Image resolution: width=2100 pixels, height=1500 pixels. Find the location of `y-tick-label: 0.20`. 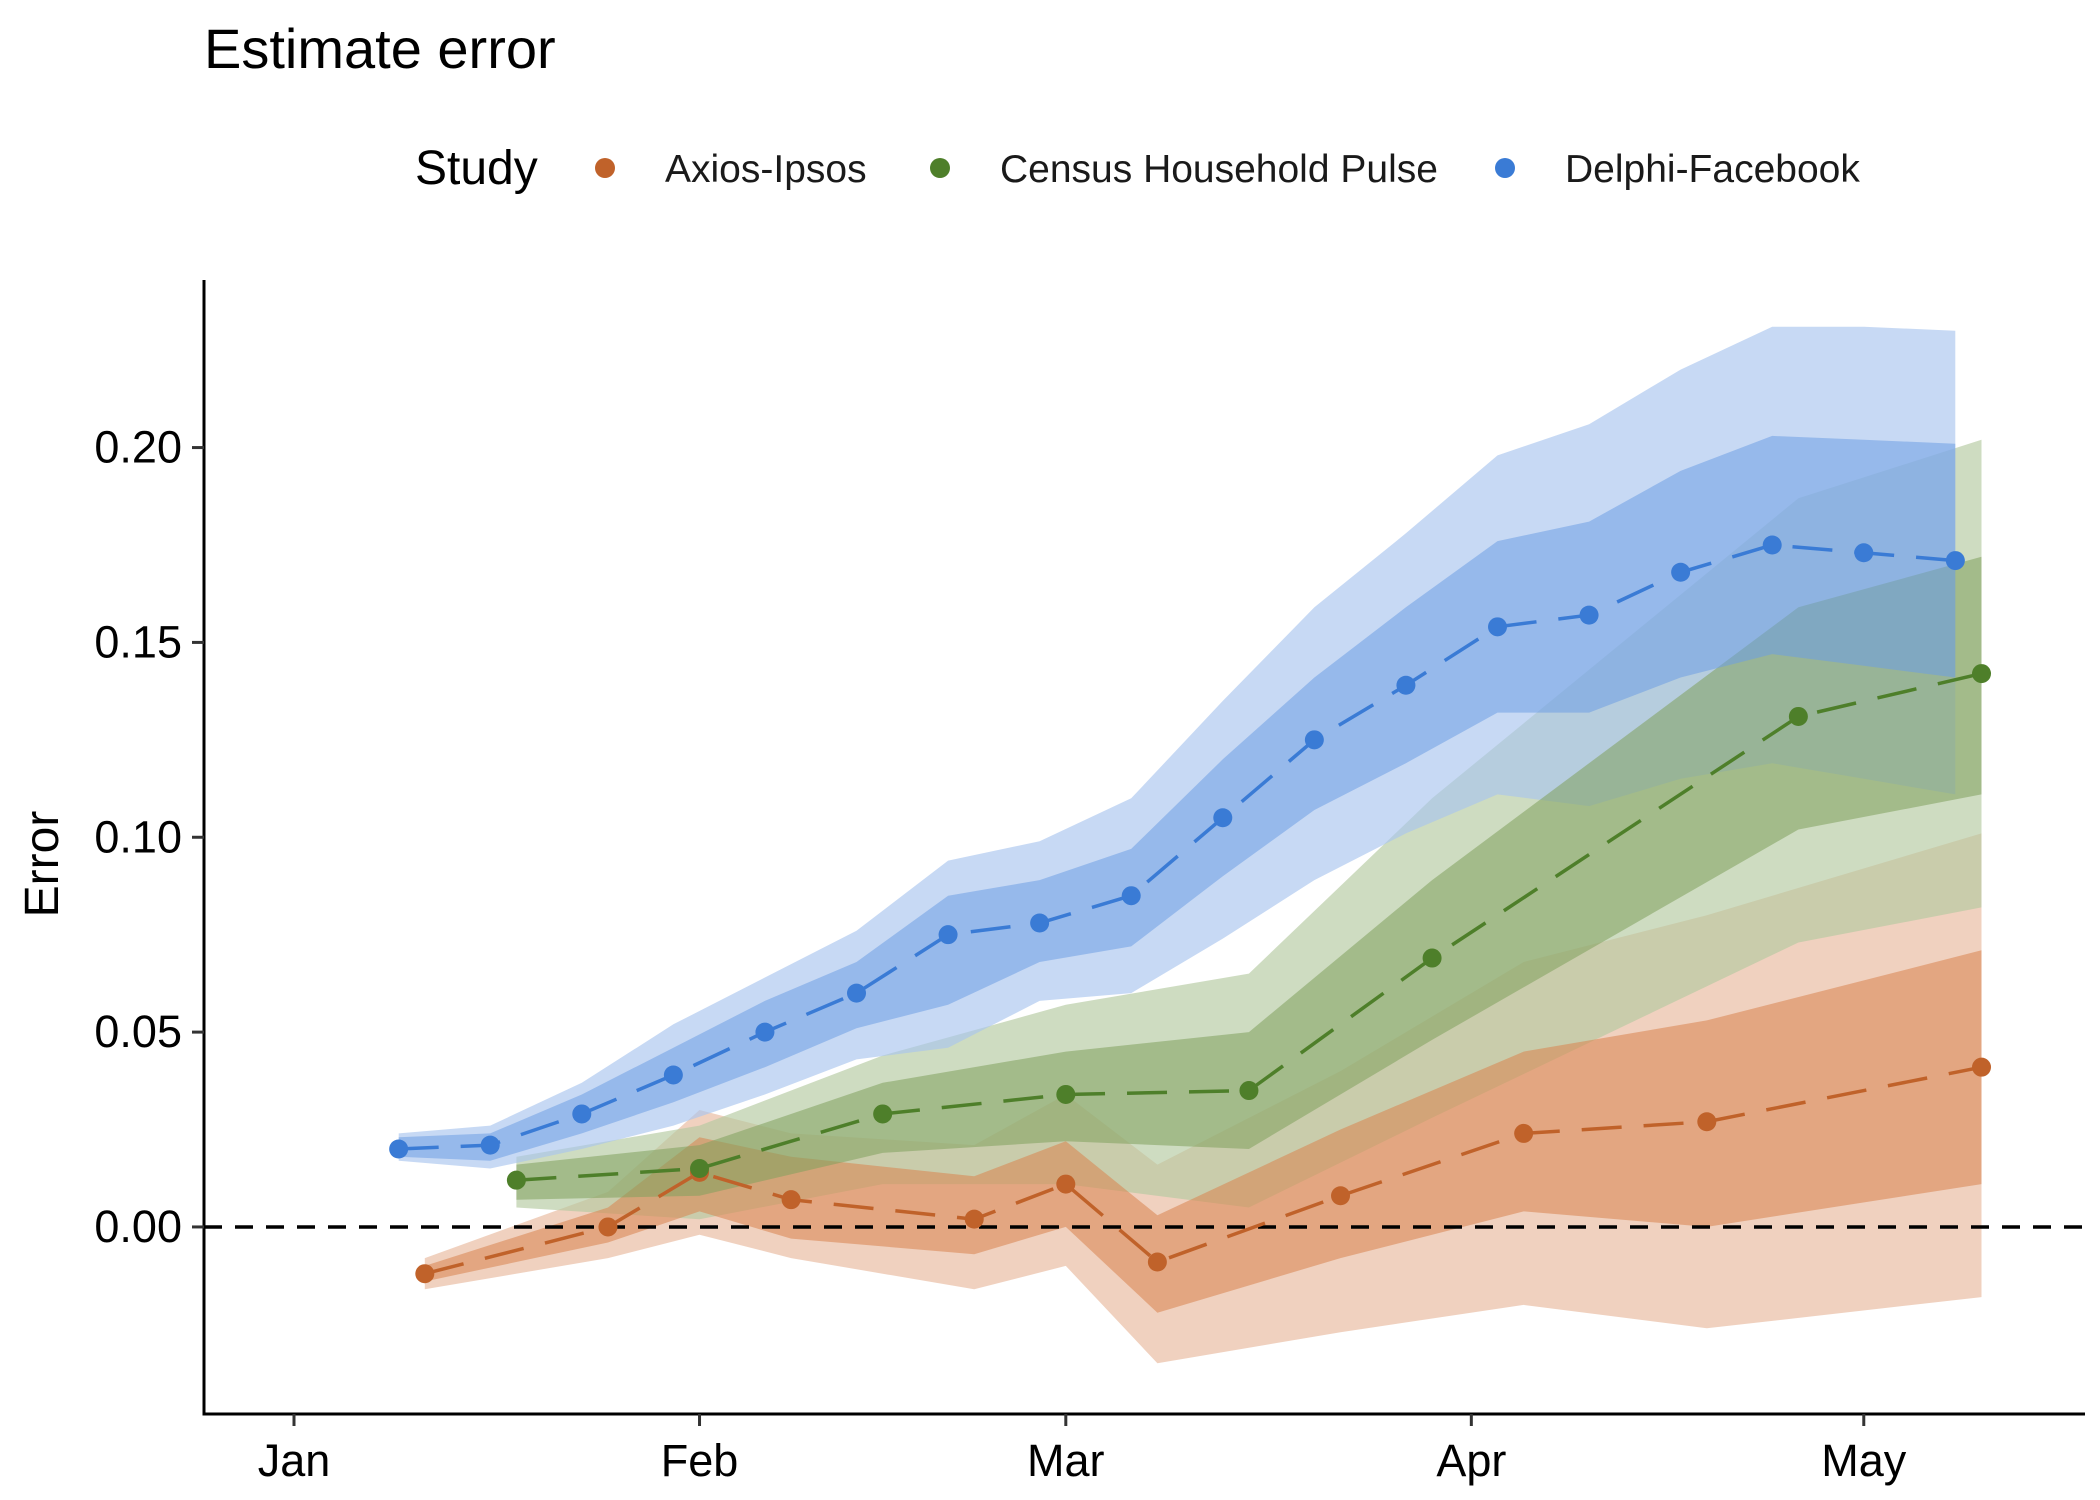

y-tick-label: 0.20 is located at coordinates (138, 447).